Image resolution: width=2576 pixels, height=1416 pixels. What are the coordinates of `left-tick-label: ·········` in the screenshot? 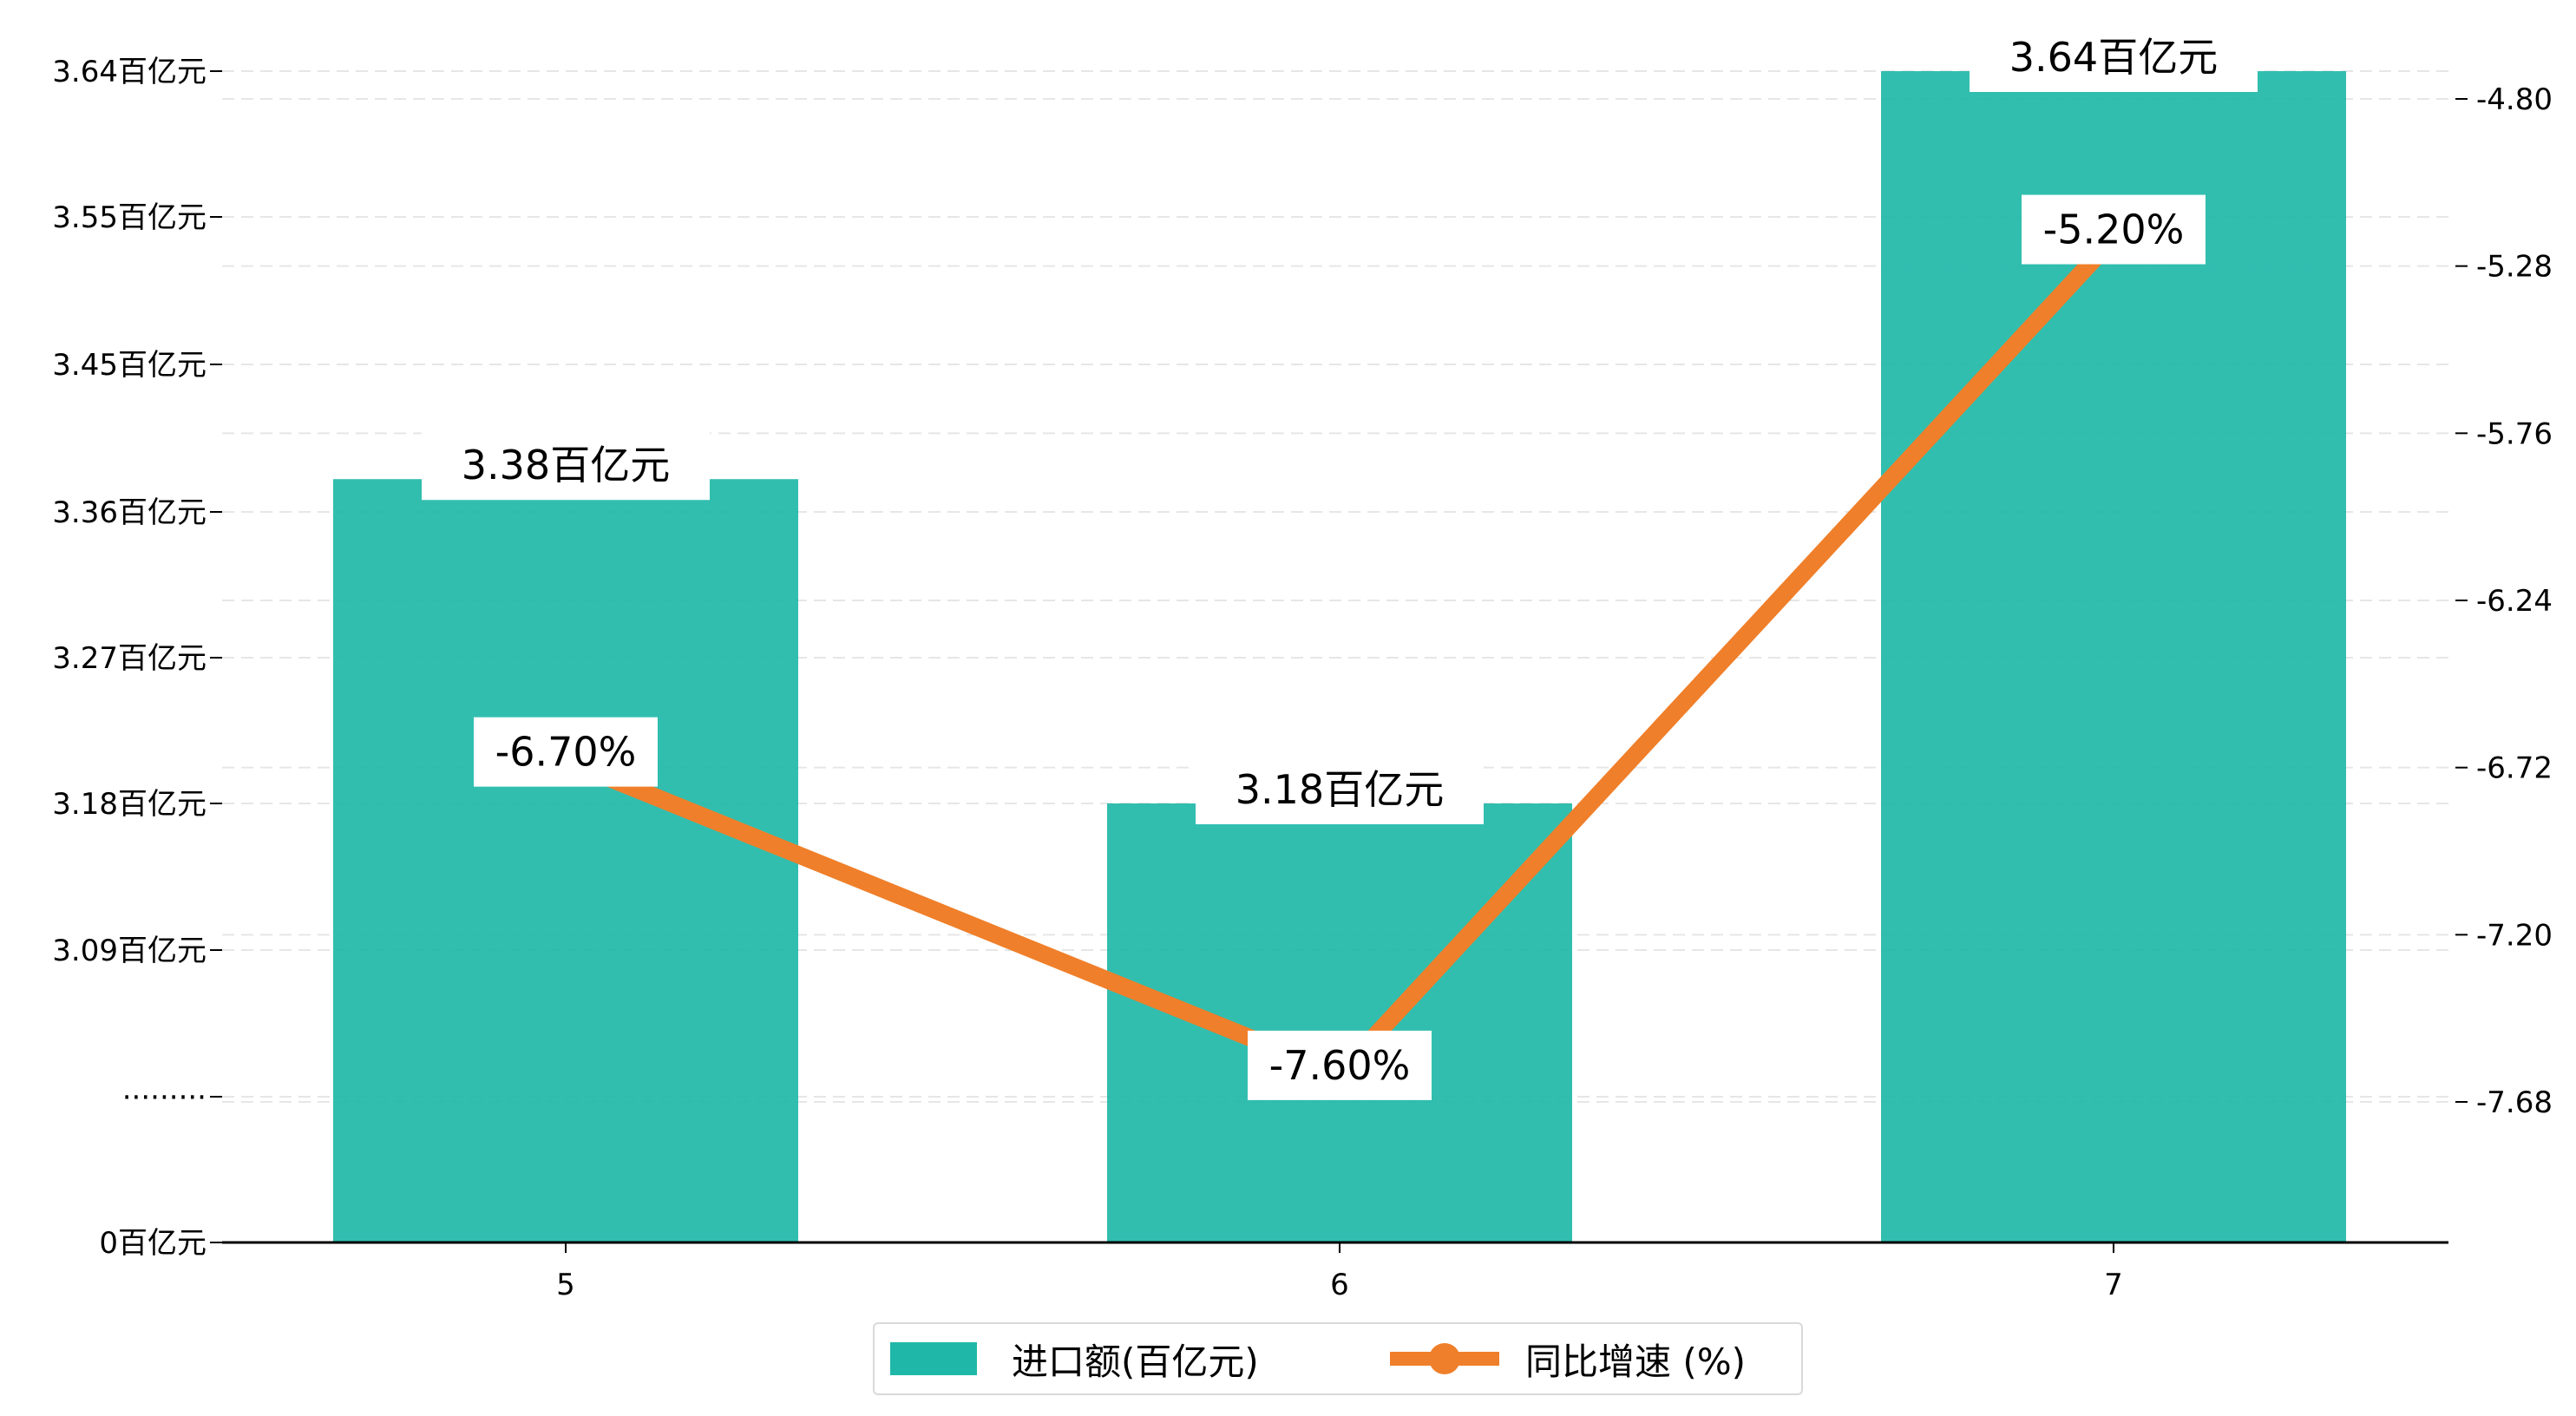 It's located at (164, 1097).